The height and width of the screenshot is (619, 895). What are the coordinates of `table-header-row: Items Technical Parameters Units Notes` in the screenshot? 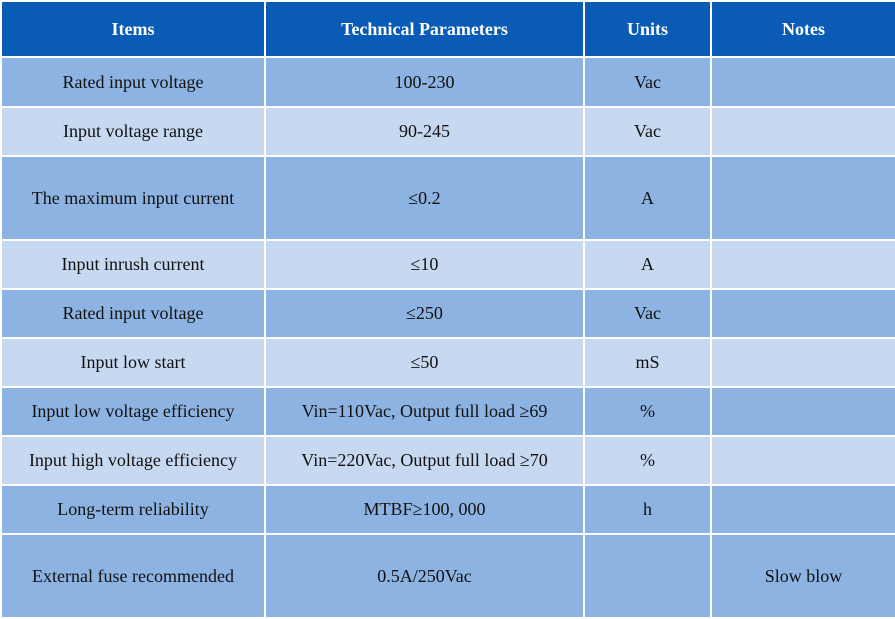 It's located at (447, 29).